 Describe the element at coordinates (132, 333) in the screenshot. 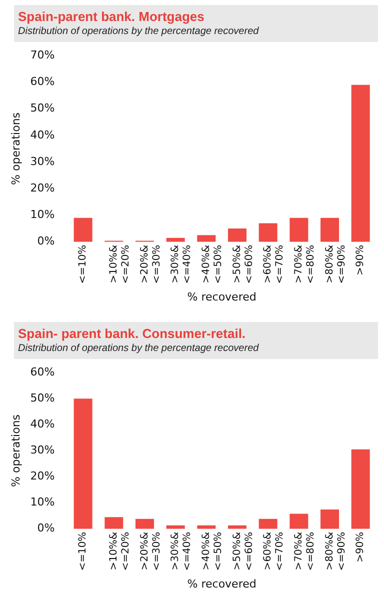

I see `chart-title: Spain- parent bank. Consumer-retail.` at that location.